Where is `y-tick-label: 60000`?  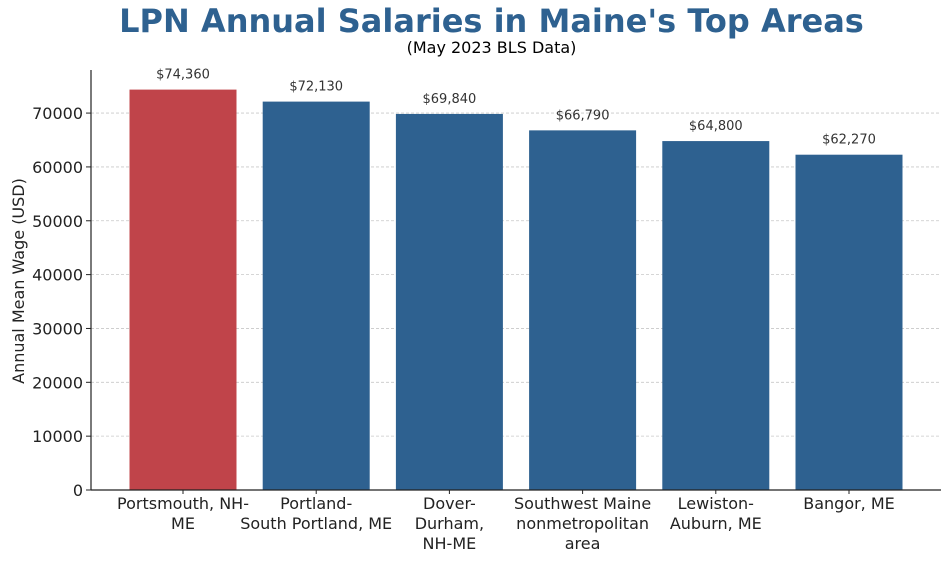 y-tick-label: 60000 is located at coordinates (57, 167).